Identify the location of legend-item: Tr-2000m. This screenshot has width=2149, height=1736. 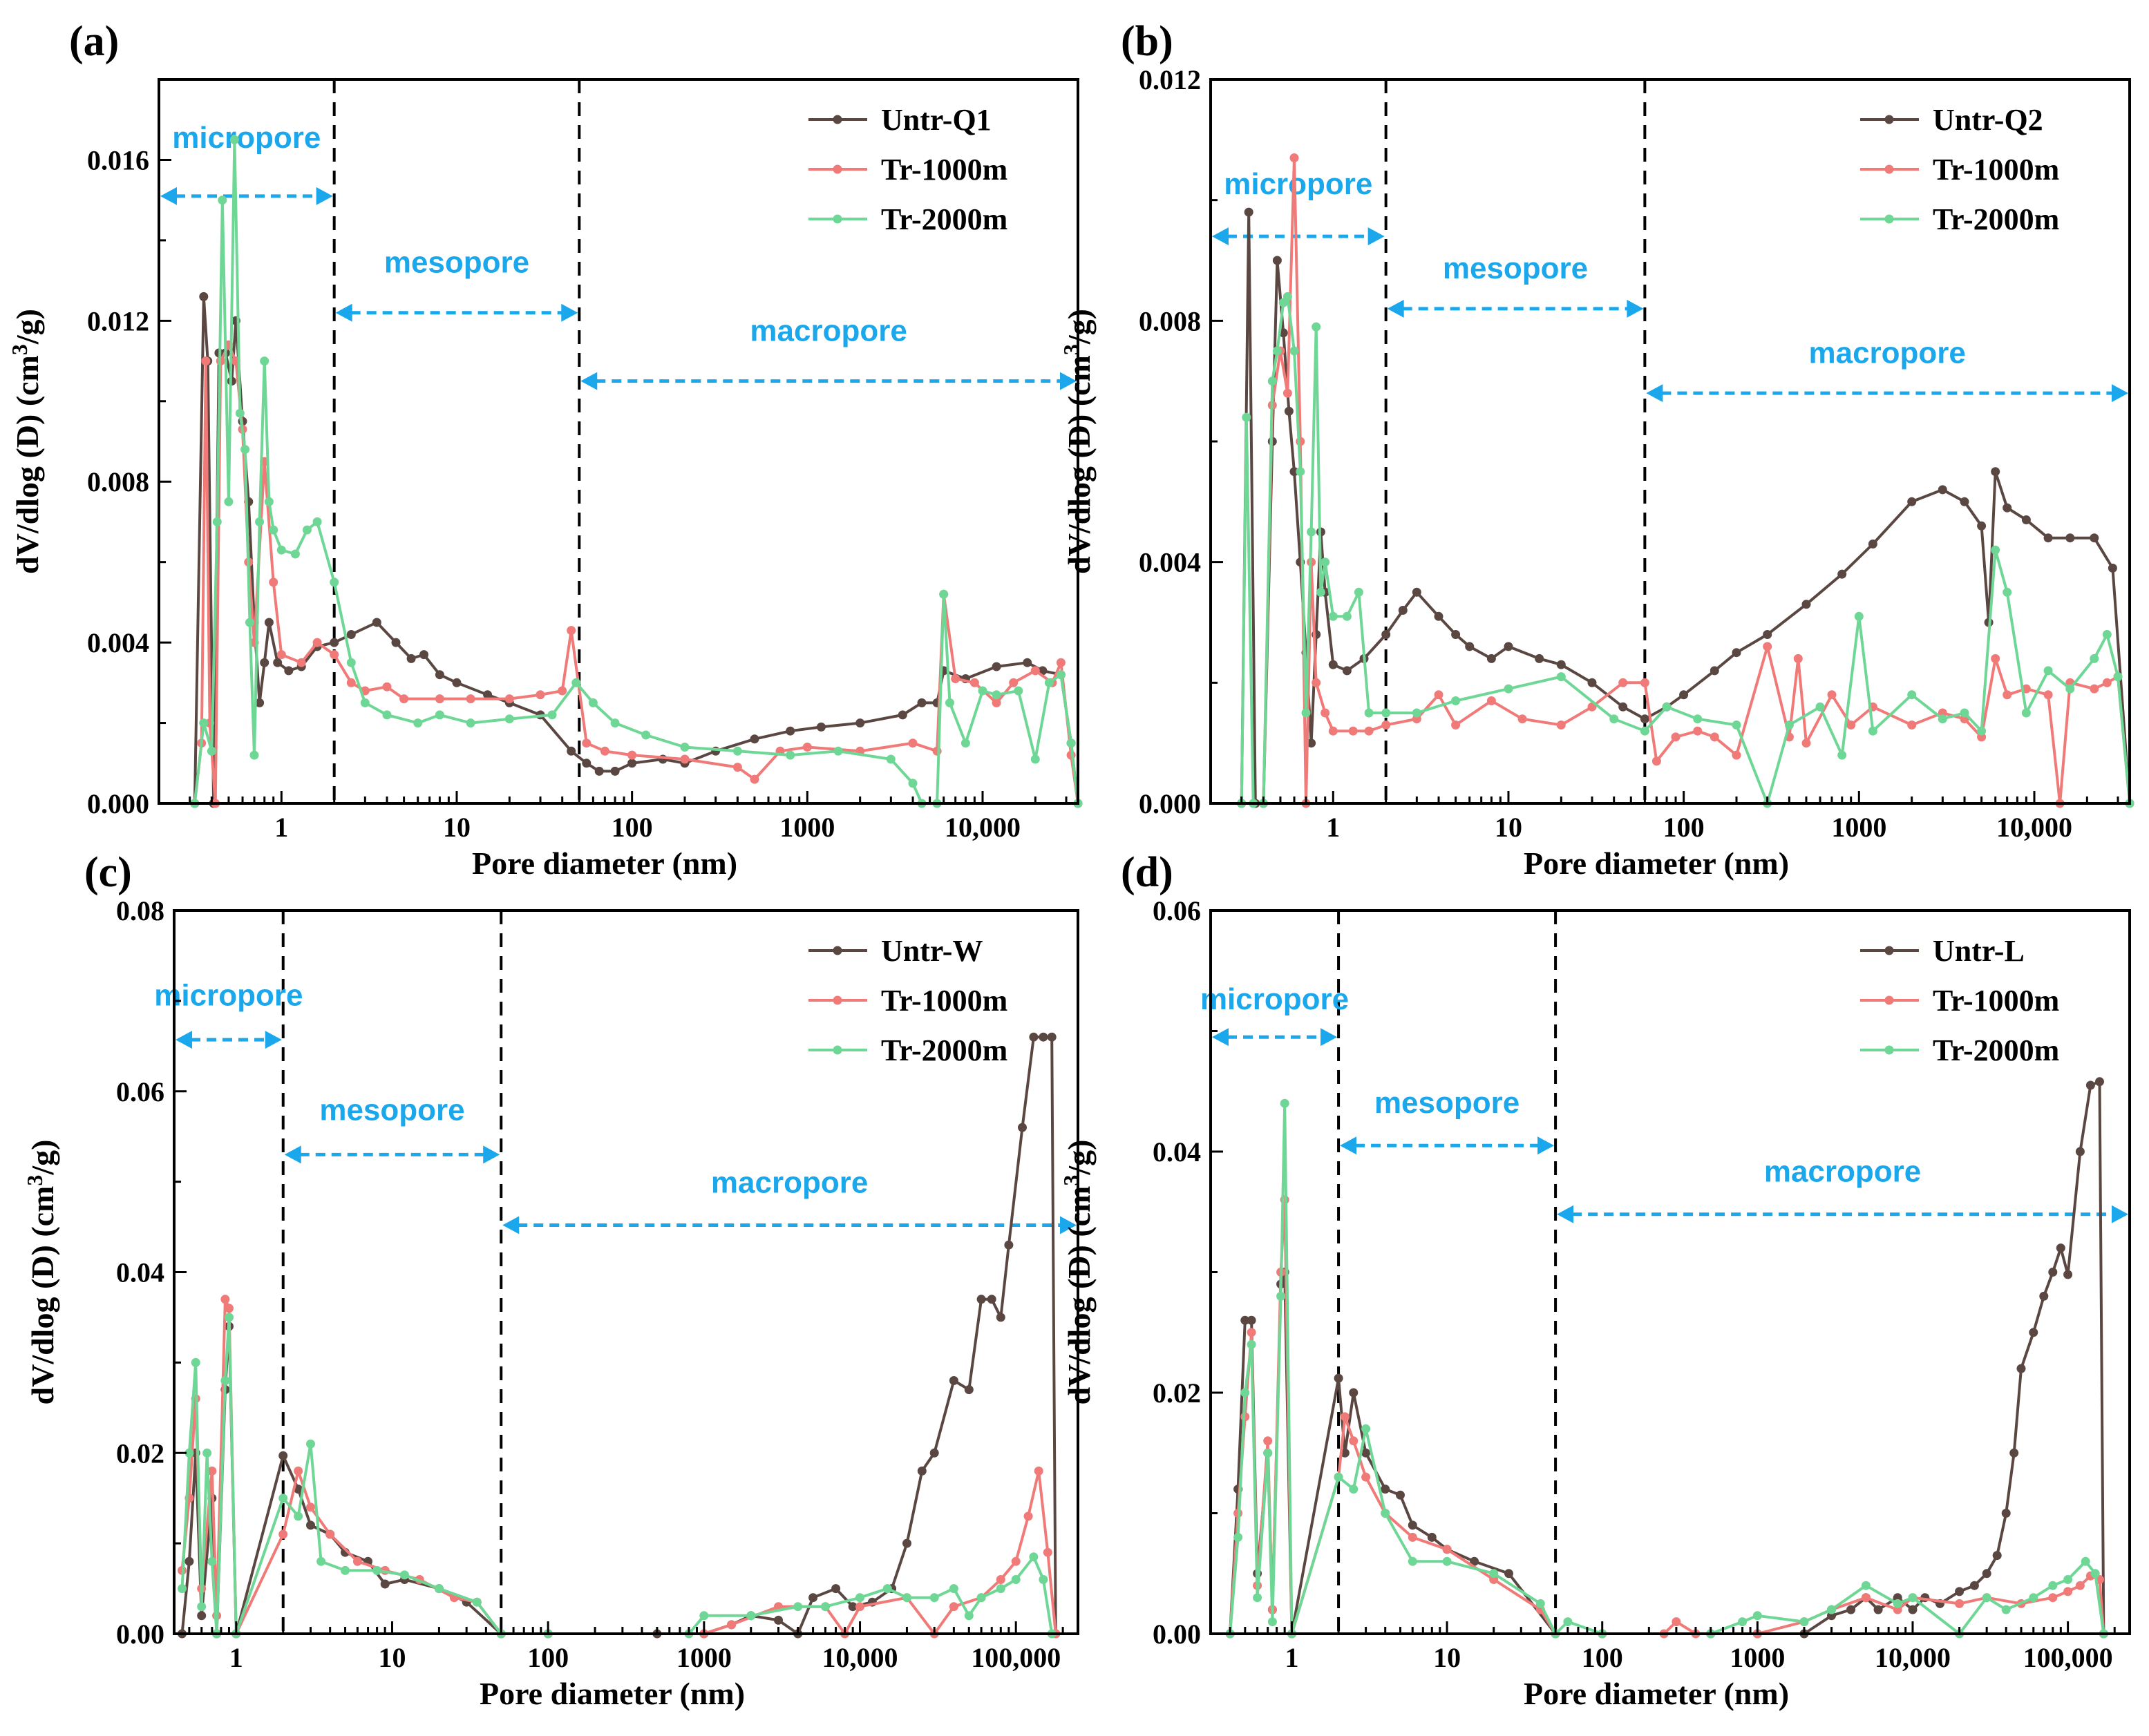
(1959, 219).